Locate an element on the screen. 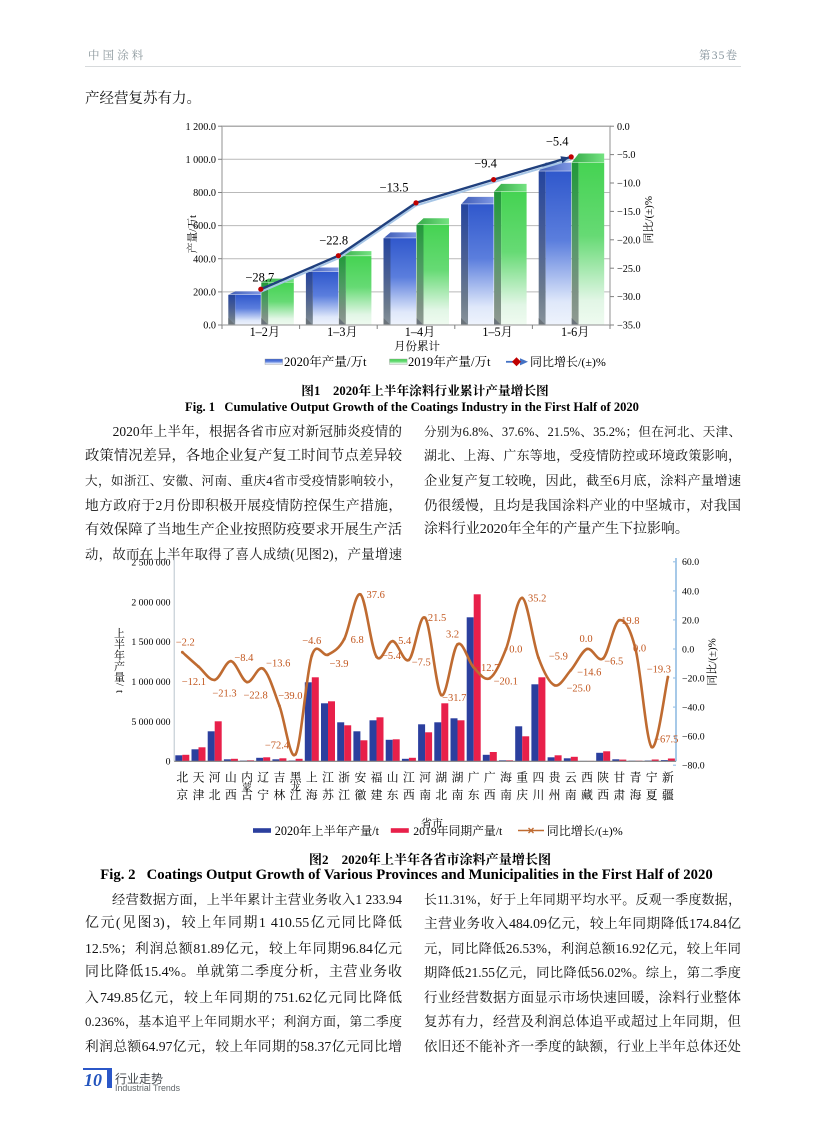 Image resolution: width=827 pixels, height=1122 pixels. svg-text: 600.0 is located at coordinates (204, 226).